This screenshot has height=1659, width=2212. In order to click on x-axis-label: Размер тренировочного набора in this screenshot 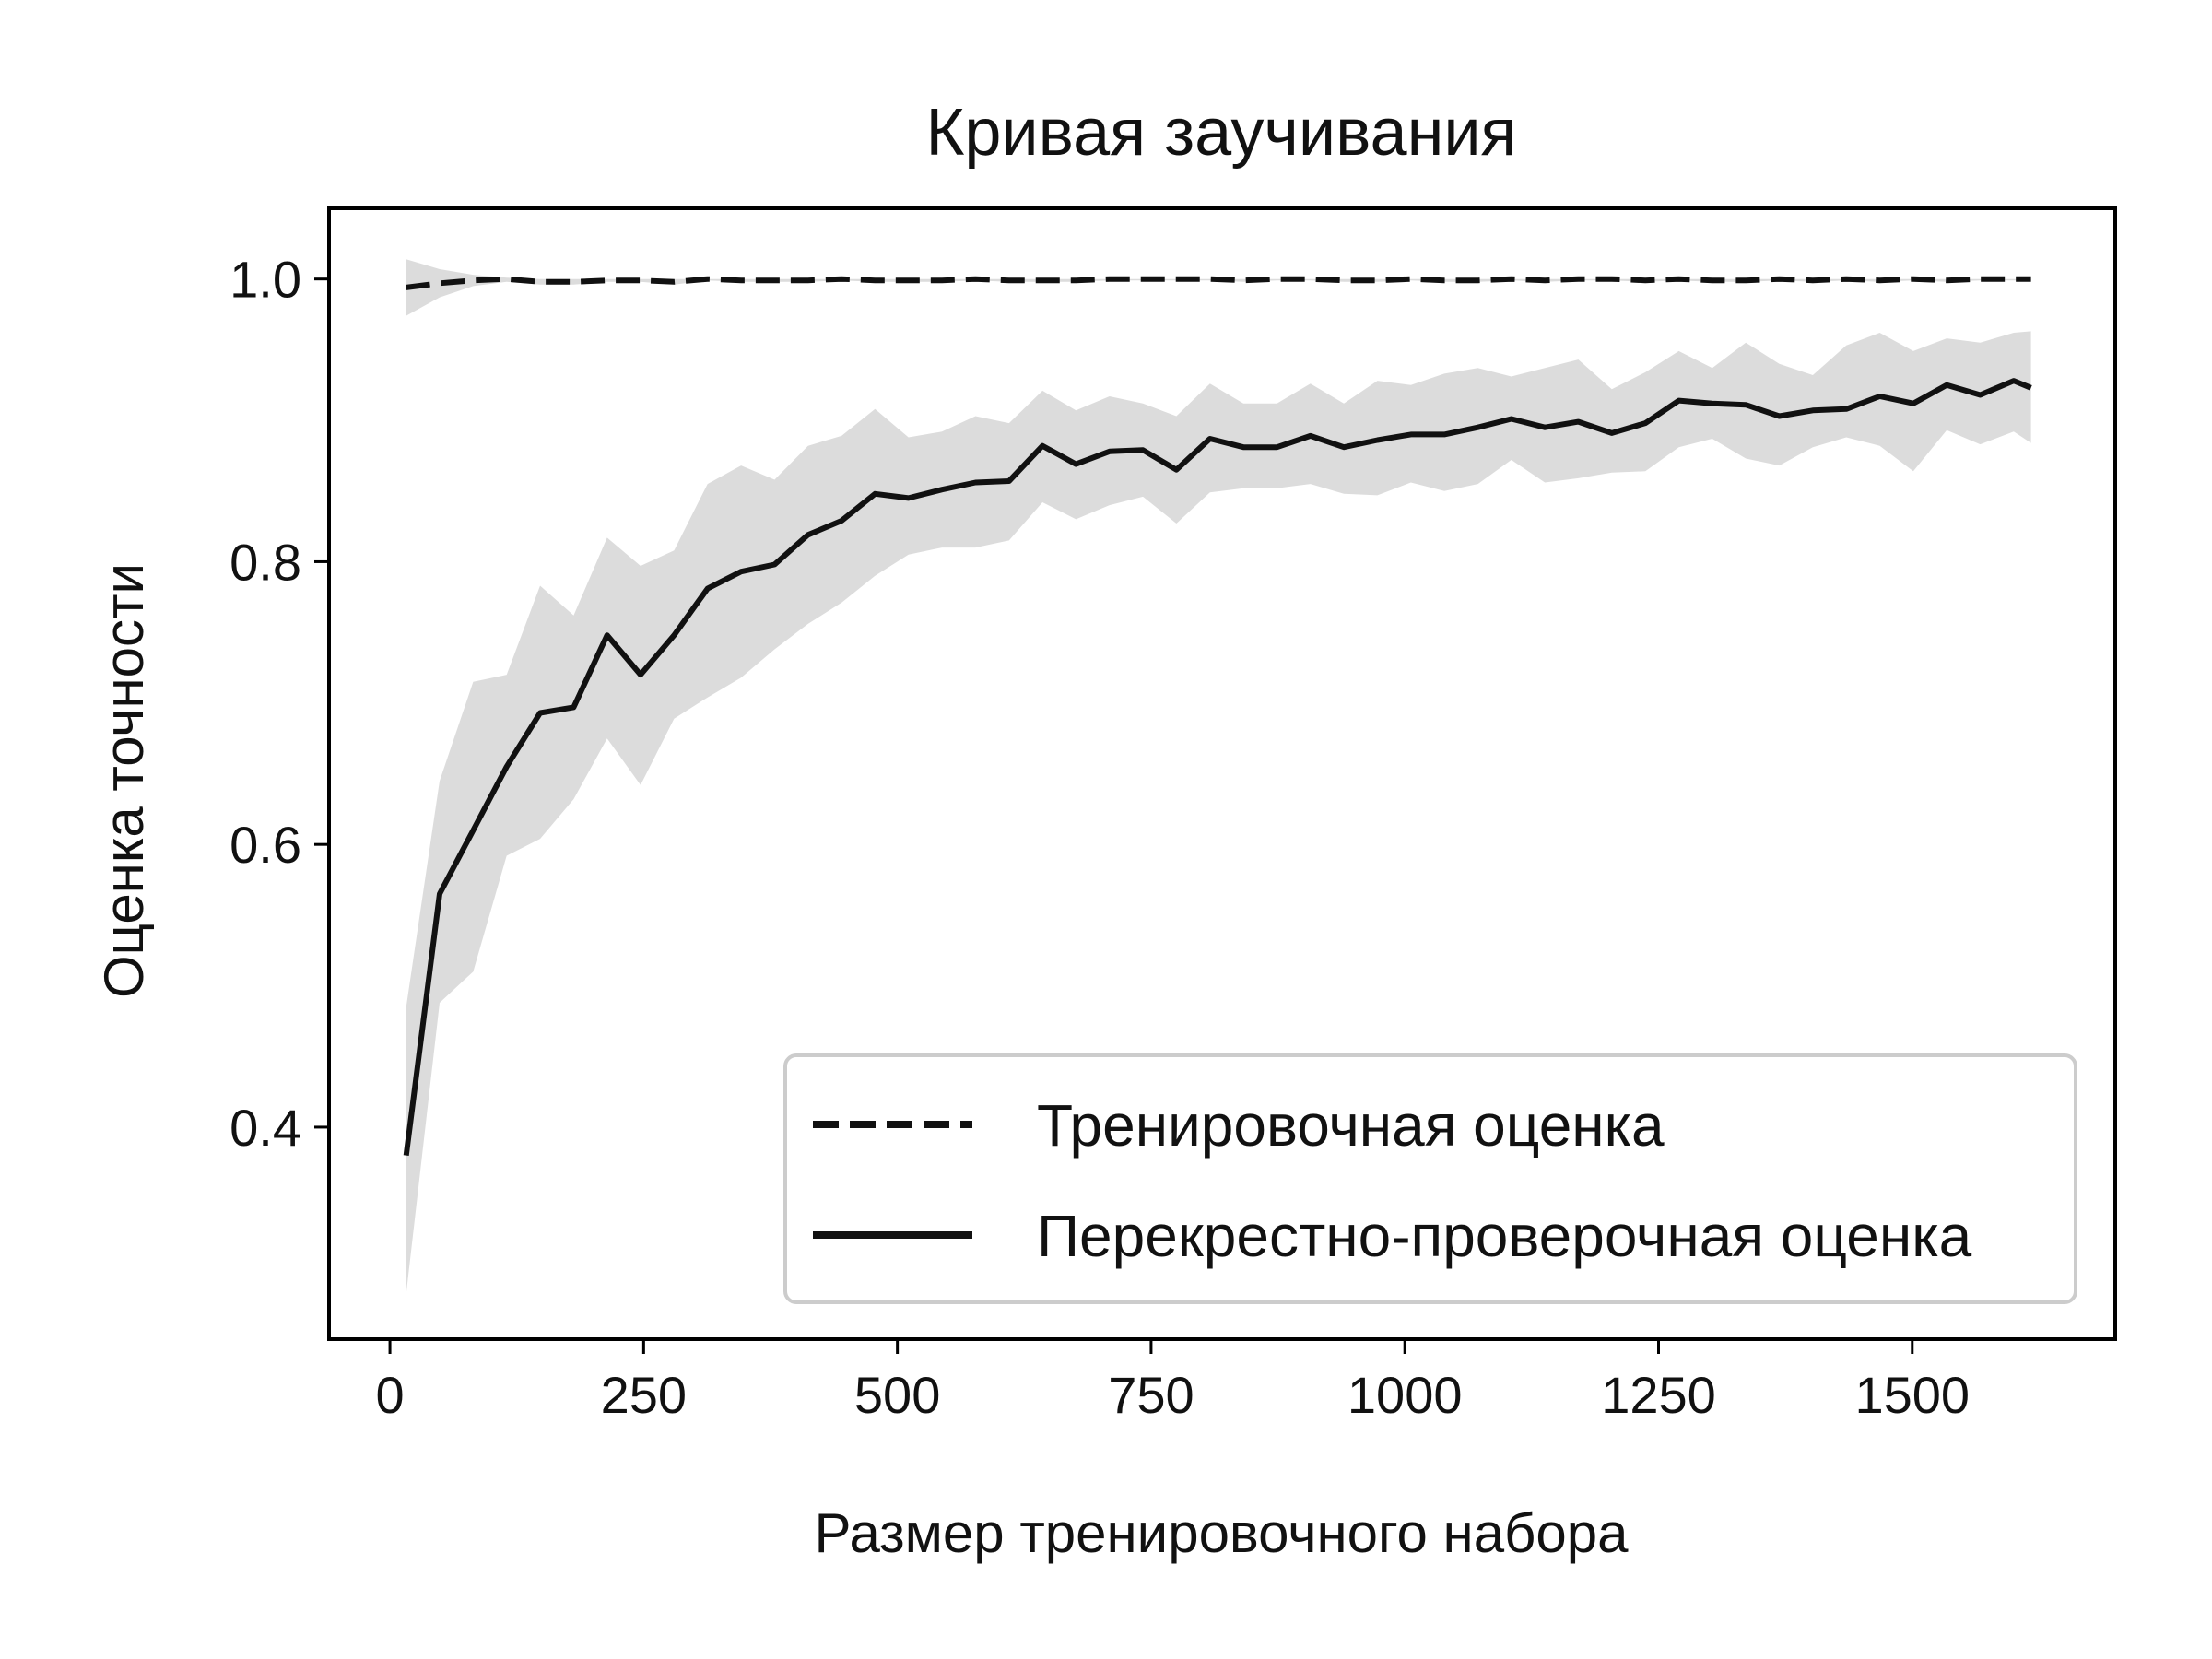, I will do `click(1221, 1533)`.